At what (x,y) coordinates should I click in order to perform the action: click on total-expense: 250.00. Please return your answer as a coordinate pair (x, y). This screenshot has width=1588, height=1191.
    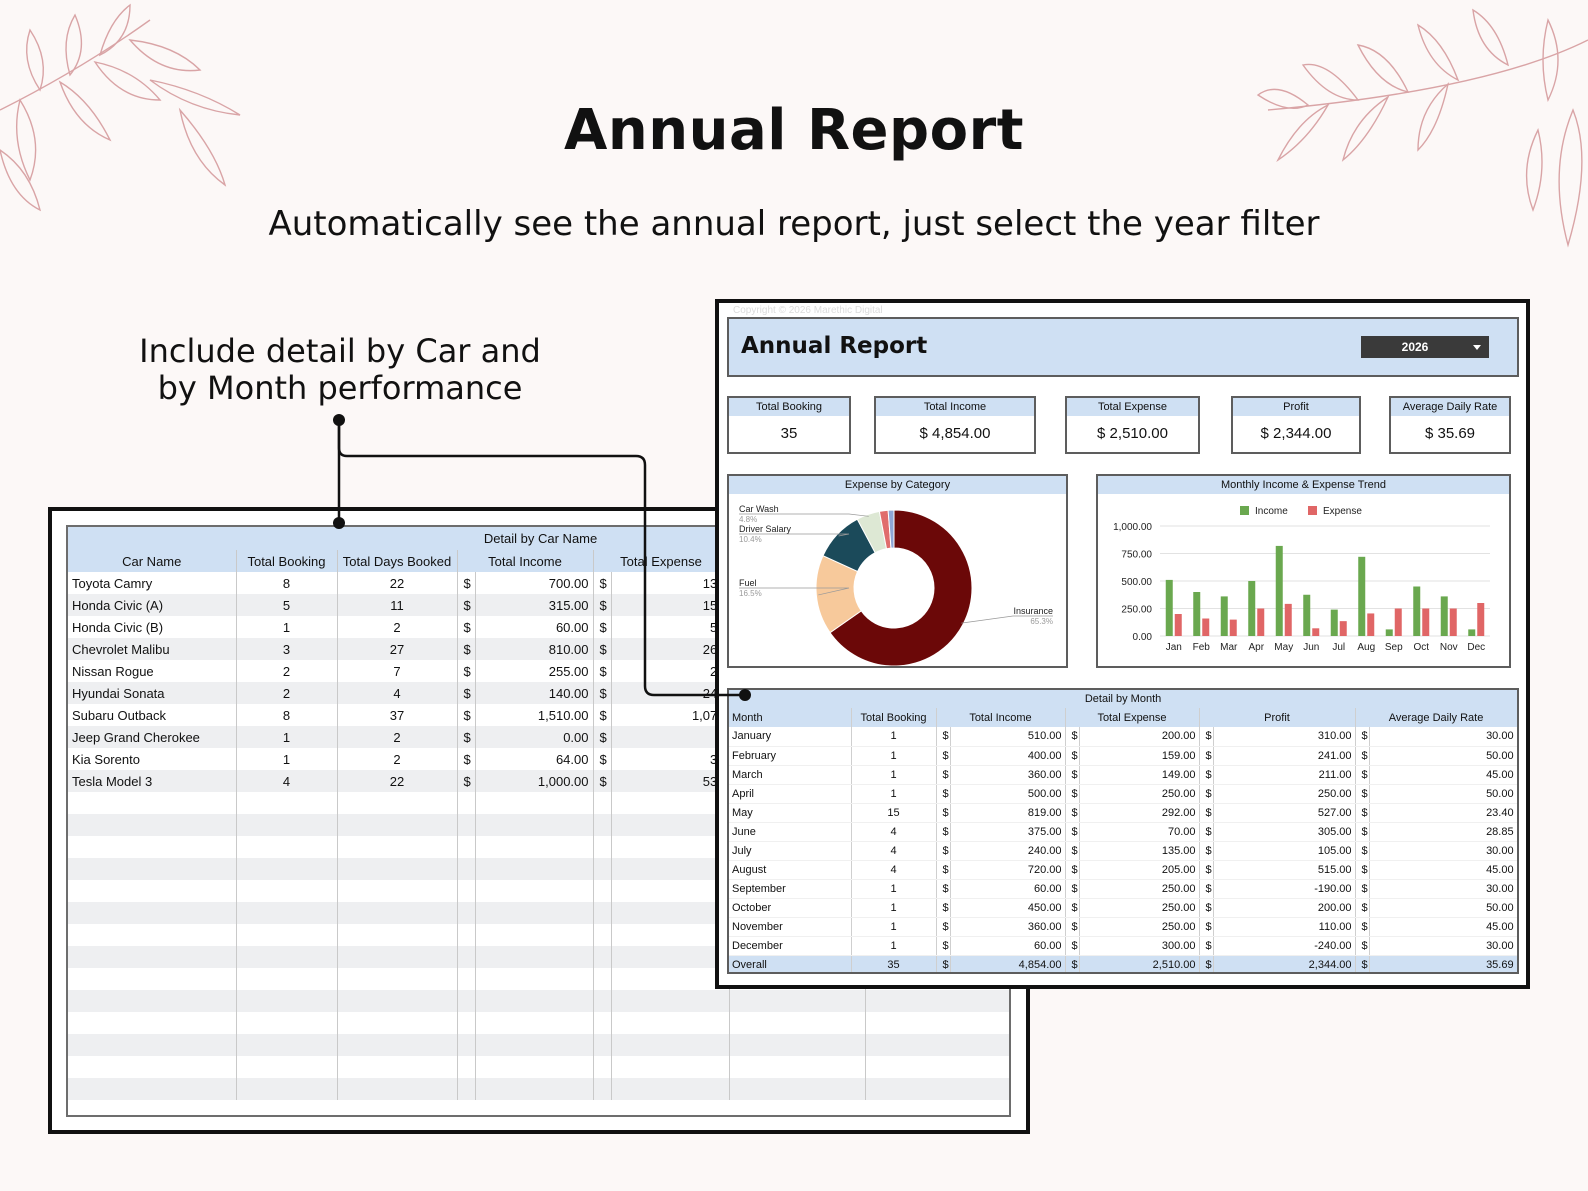
    Looking at the image, I should click on (1139, 889).